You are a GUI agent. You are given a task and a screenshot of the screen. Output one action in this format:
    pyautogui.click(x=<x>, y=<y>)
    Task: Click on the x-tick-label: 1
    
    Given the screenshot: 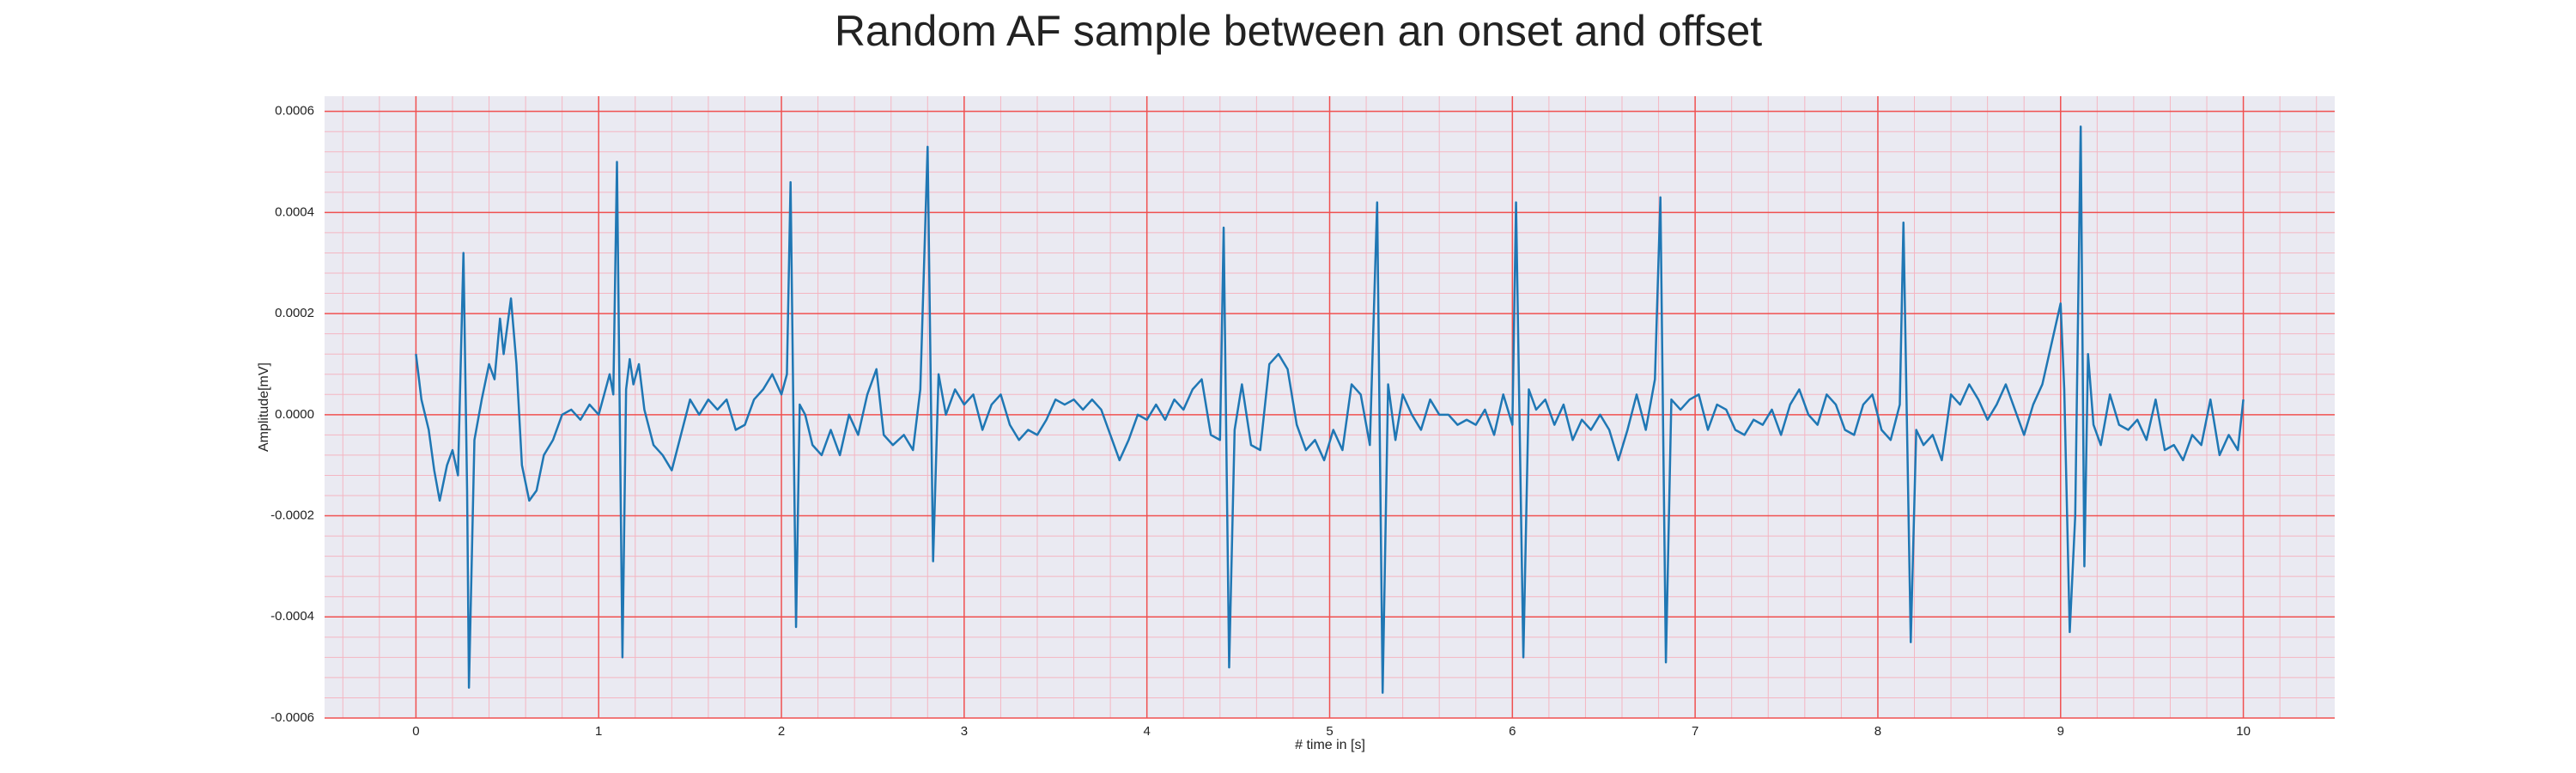 What is the action you would take?
    pyautogui.click(x=598, y=731)
    